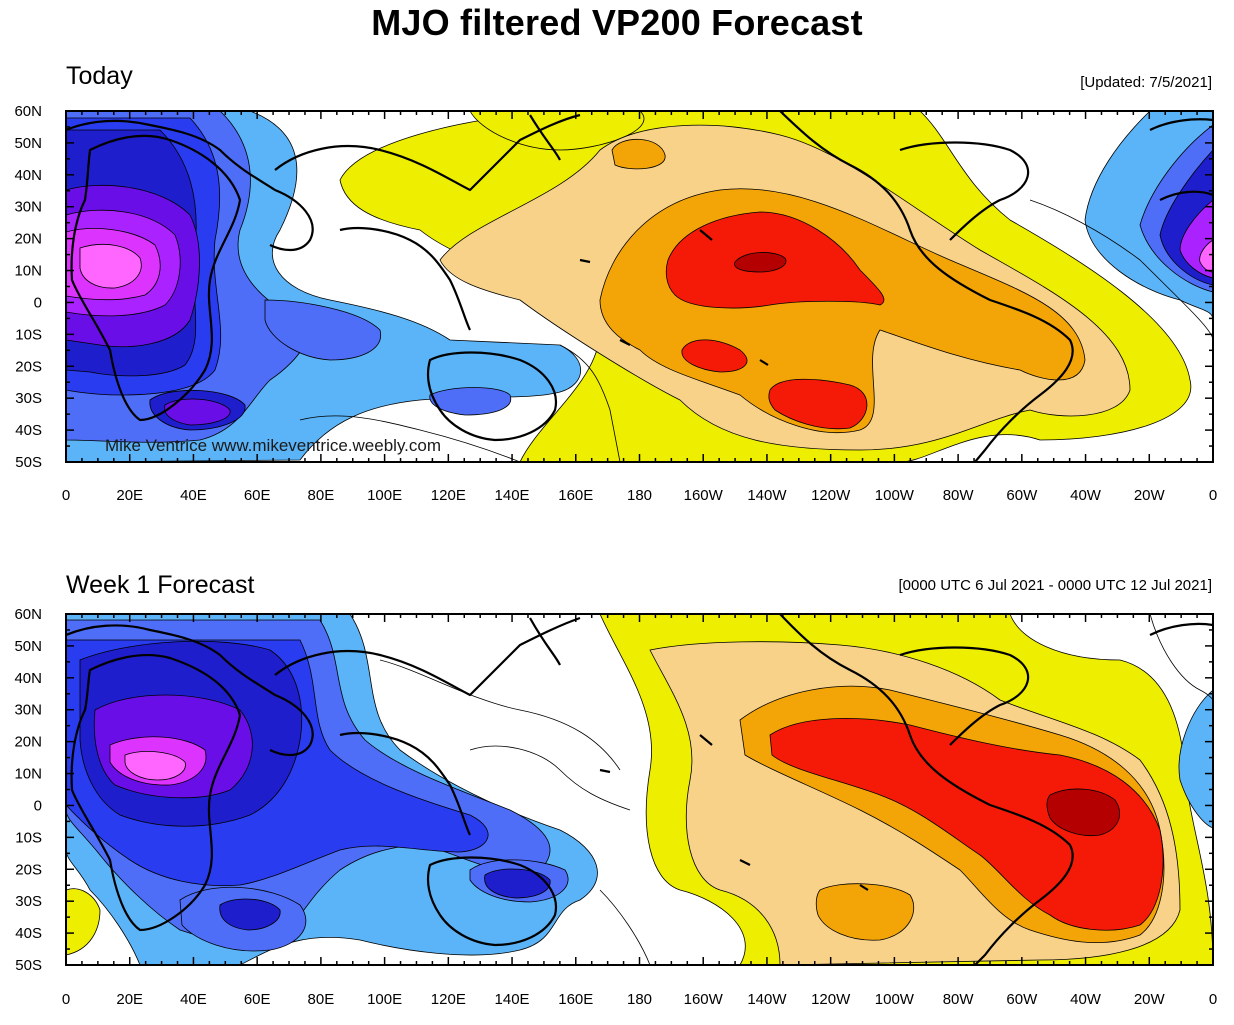 This screenshot has height=1025, width=1234. I want to click on panel-note: [Updated: 7/5/2021], so click(1146, 82).